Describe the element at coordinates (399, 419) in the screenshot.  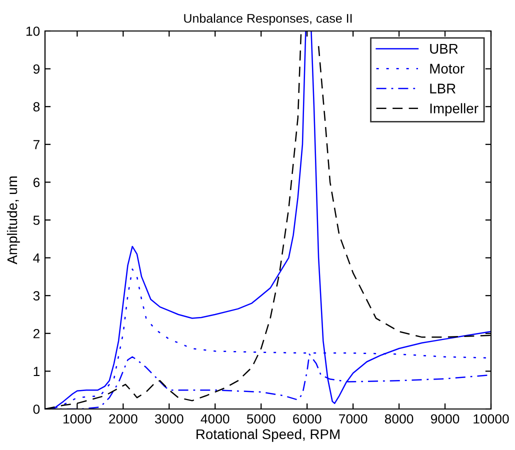
I see `x-tick-label: 8000` at that location.